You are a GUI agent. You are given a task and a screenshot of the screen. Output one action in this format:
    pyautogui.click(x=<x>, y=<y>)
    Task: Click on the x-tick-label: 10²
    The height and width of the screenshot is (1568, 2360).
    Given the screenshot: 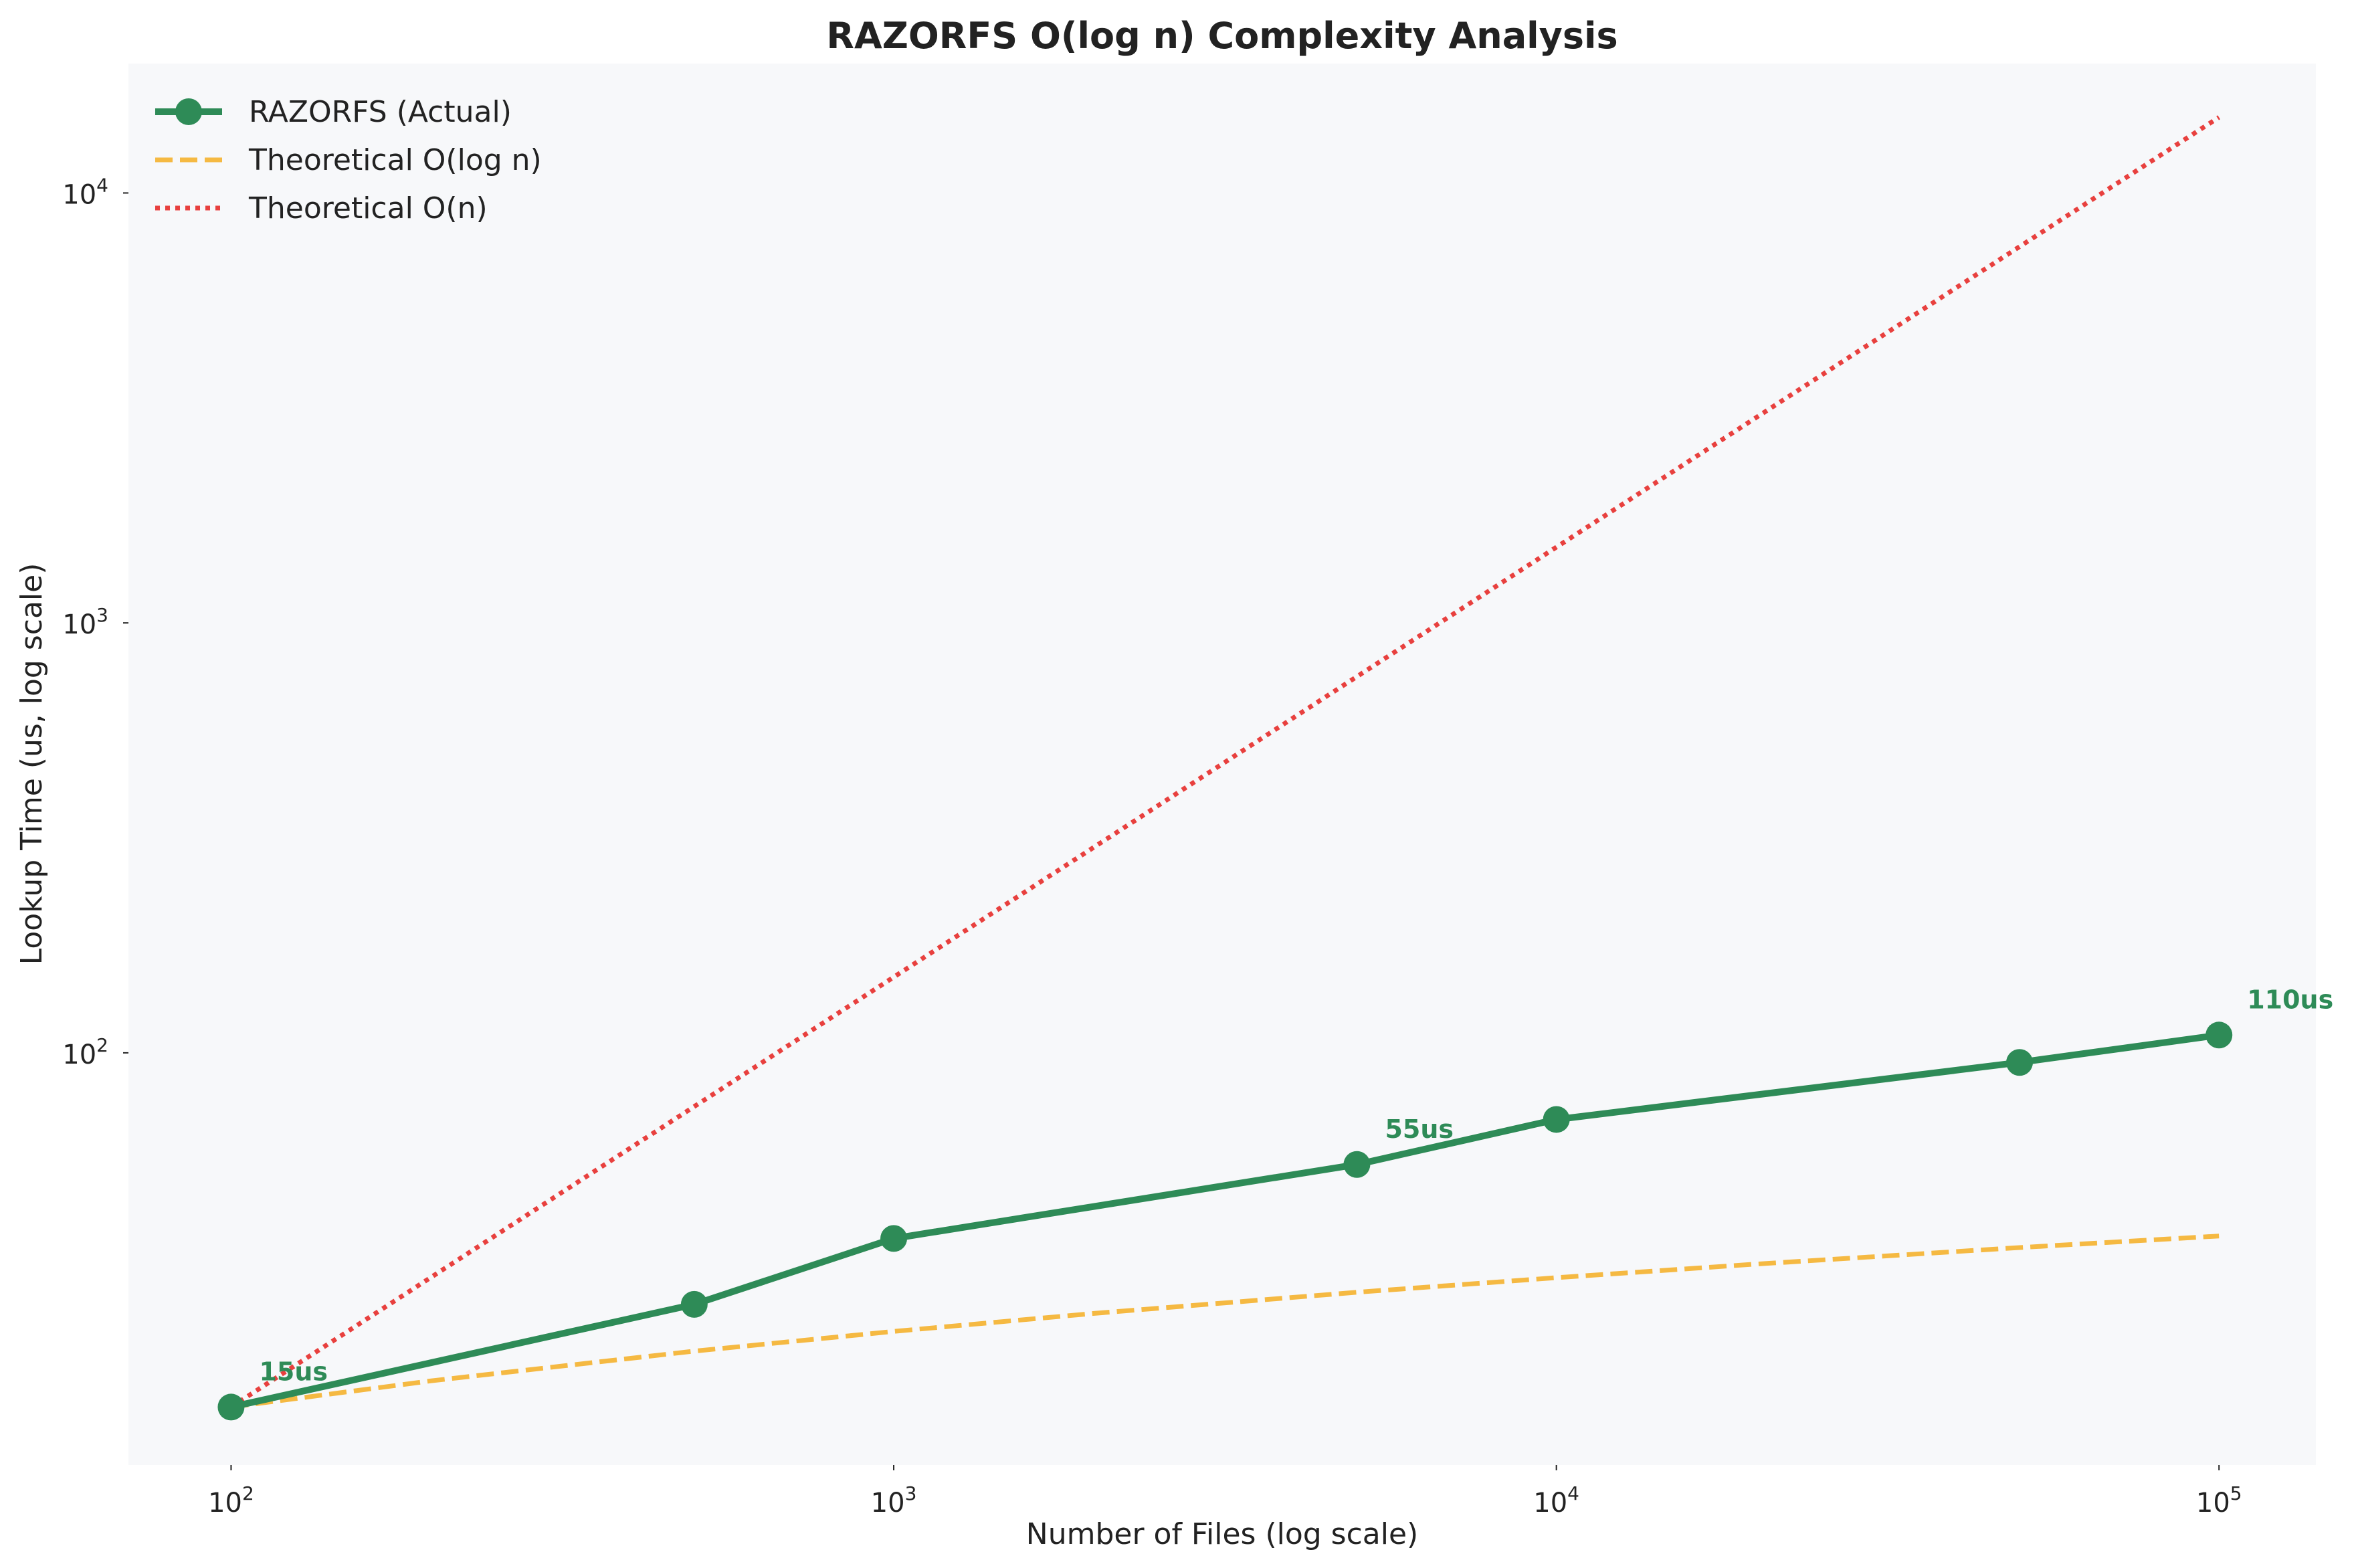 What is the action you would take?
    pyautogui.click(x=231, y=1500)
    